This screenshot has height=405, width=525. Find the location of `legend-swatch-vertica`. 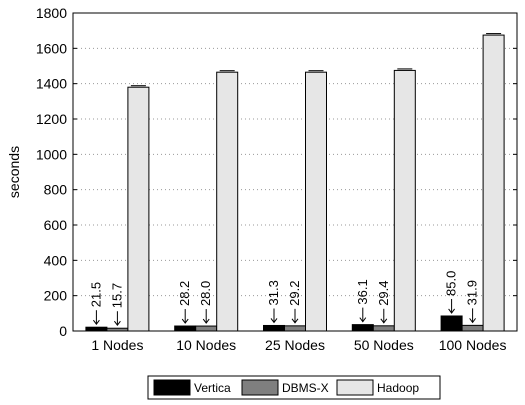

legend-swatch-vertica is located at coordinates (172, 387).